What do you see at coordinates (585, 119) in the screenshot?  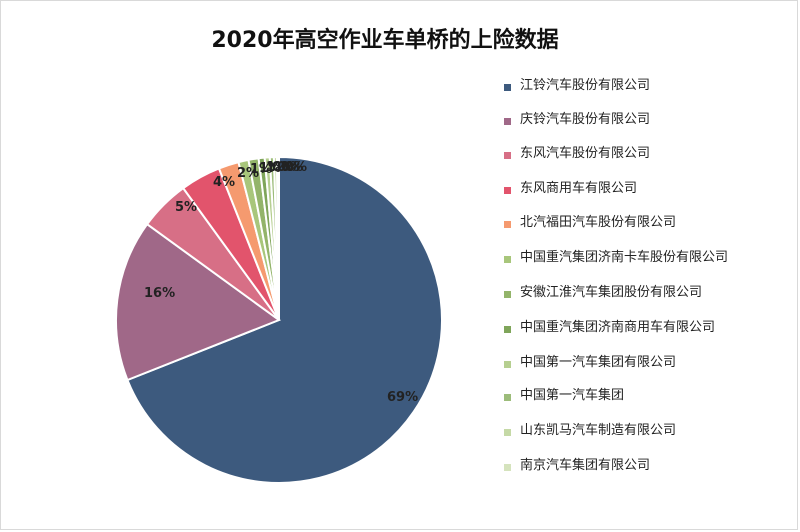 I see `legend-label: 庆铃汽车股份有限公司` at bounding box center [585, 119].